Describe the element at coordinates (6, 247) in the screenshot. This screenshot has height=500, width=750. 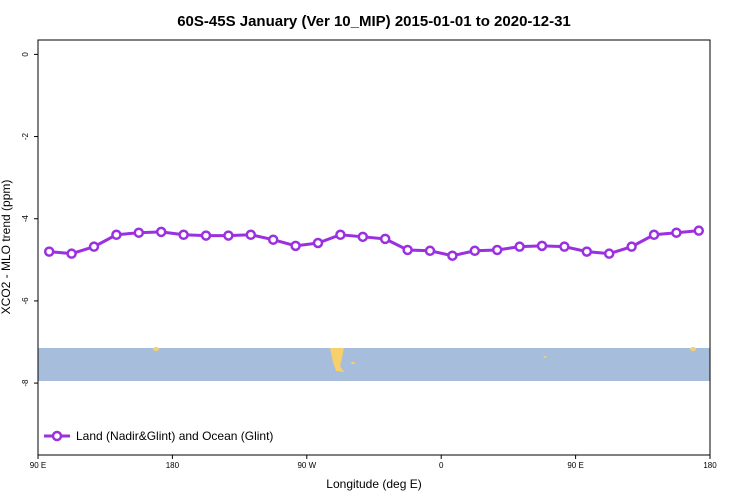
I see `y-axis-label: XCO2 - MLO trend (ppm)` at that location.